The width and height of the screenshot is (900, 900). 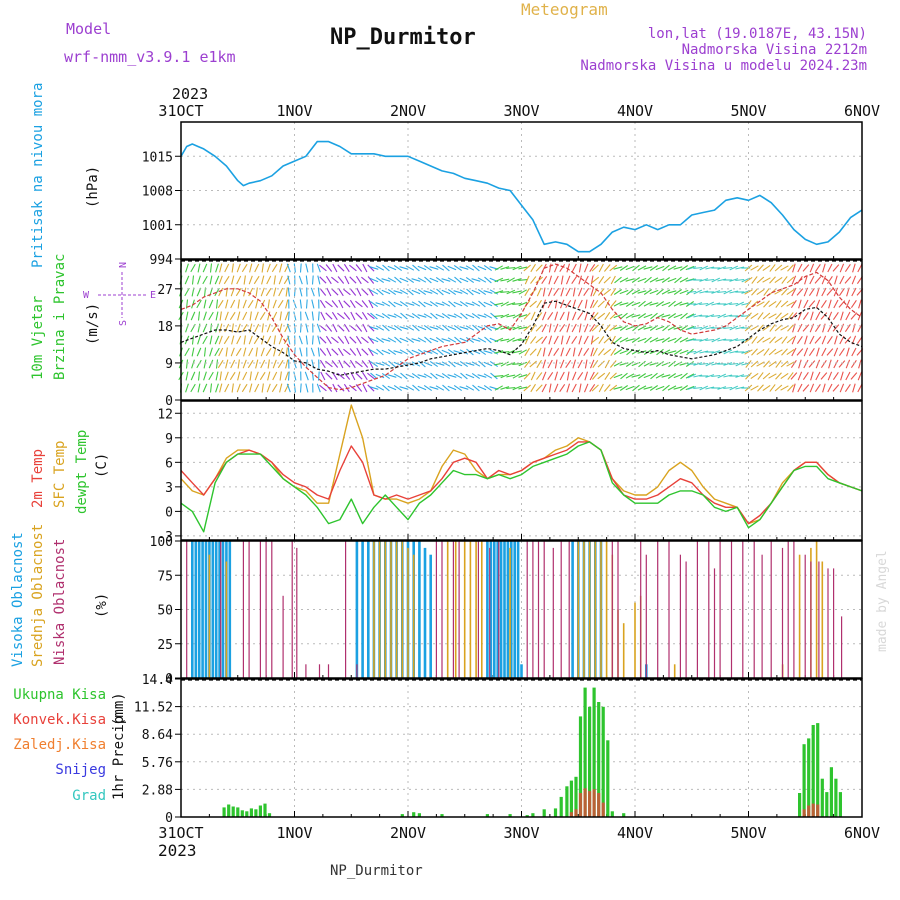 I want to click on cloud-ytick-label-2: 50, so click(x=165, y=611).